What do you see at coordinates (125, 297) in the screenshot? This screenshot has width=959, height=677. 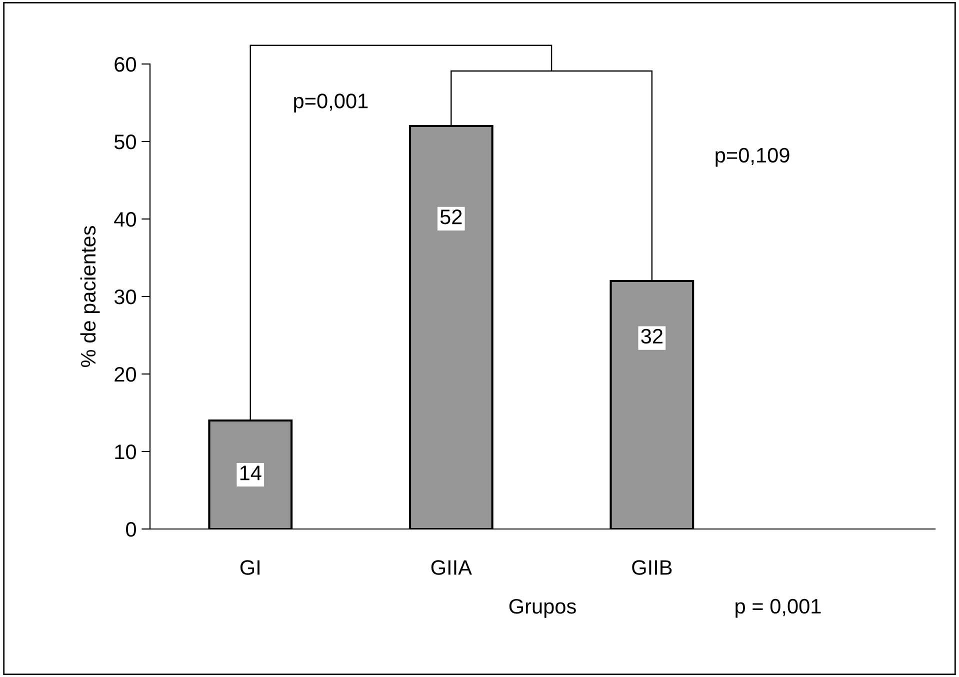 I see `y-tick-label: 30` at bounding box center [125, 297].